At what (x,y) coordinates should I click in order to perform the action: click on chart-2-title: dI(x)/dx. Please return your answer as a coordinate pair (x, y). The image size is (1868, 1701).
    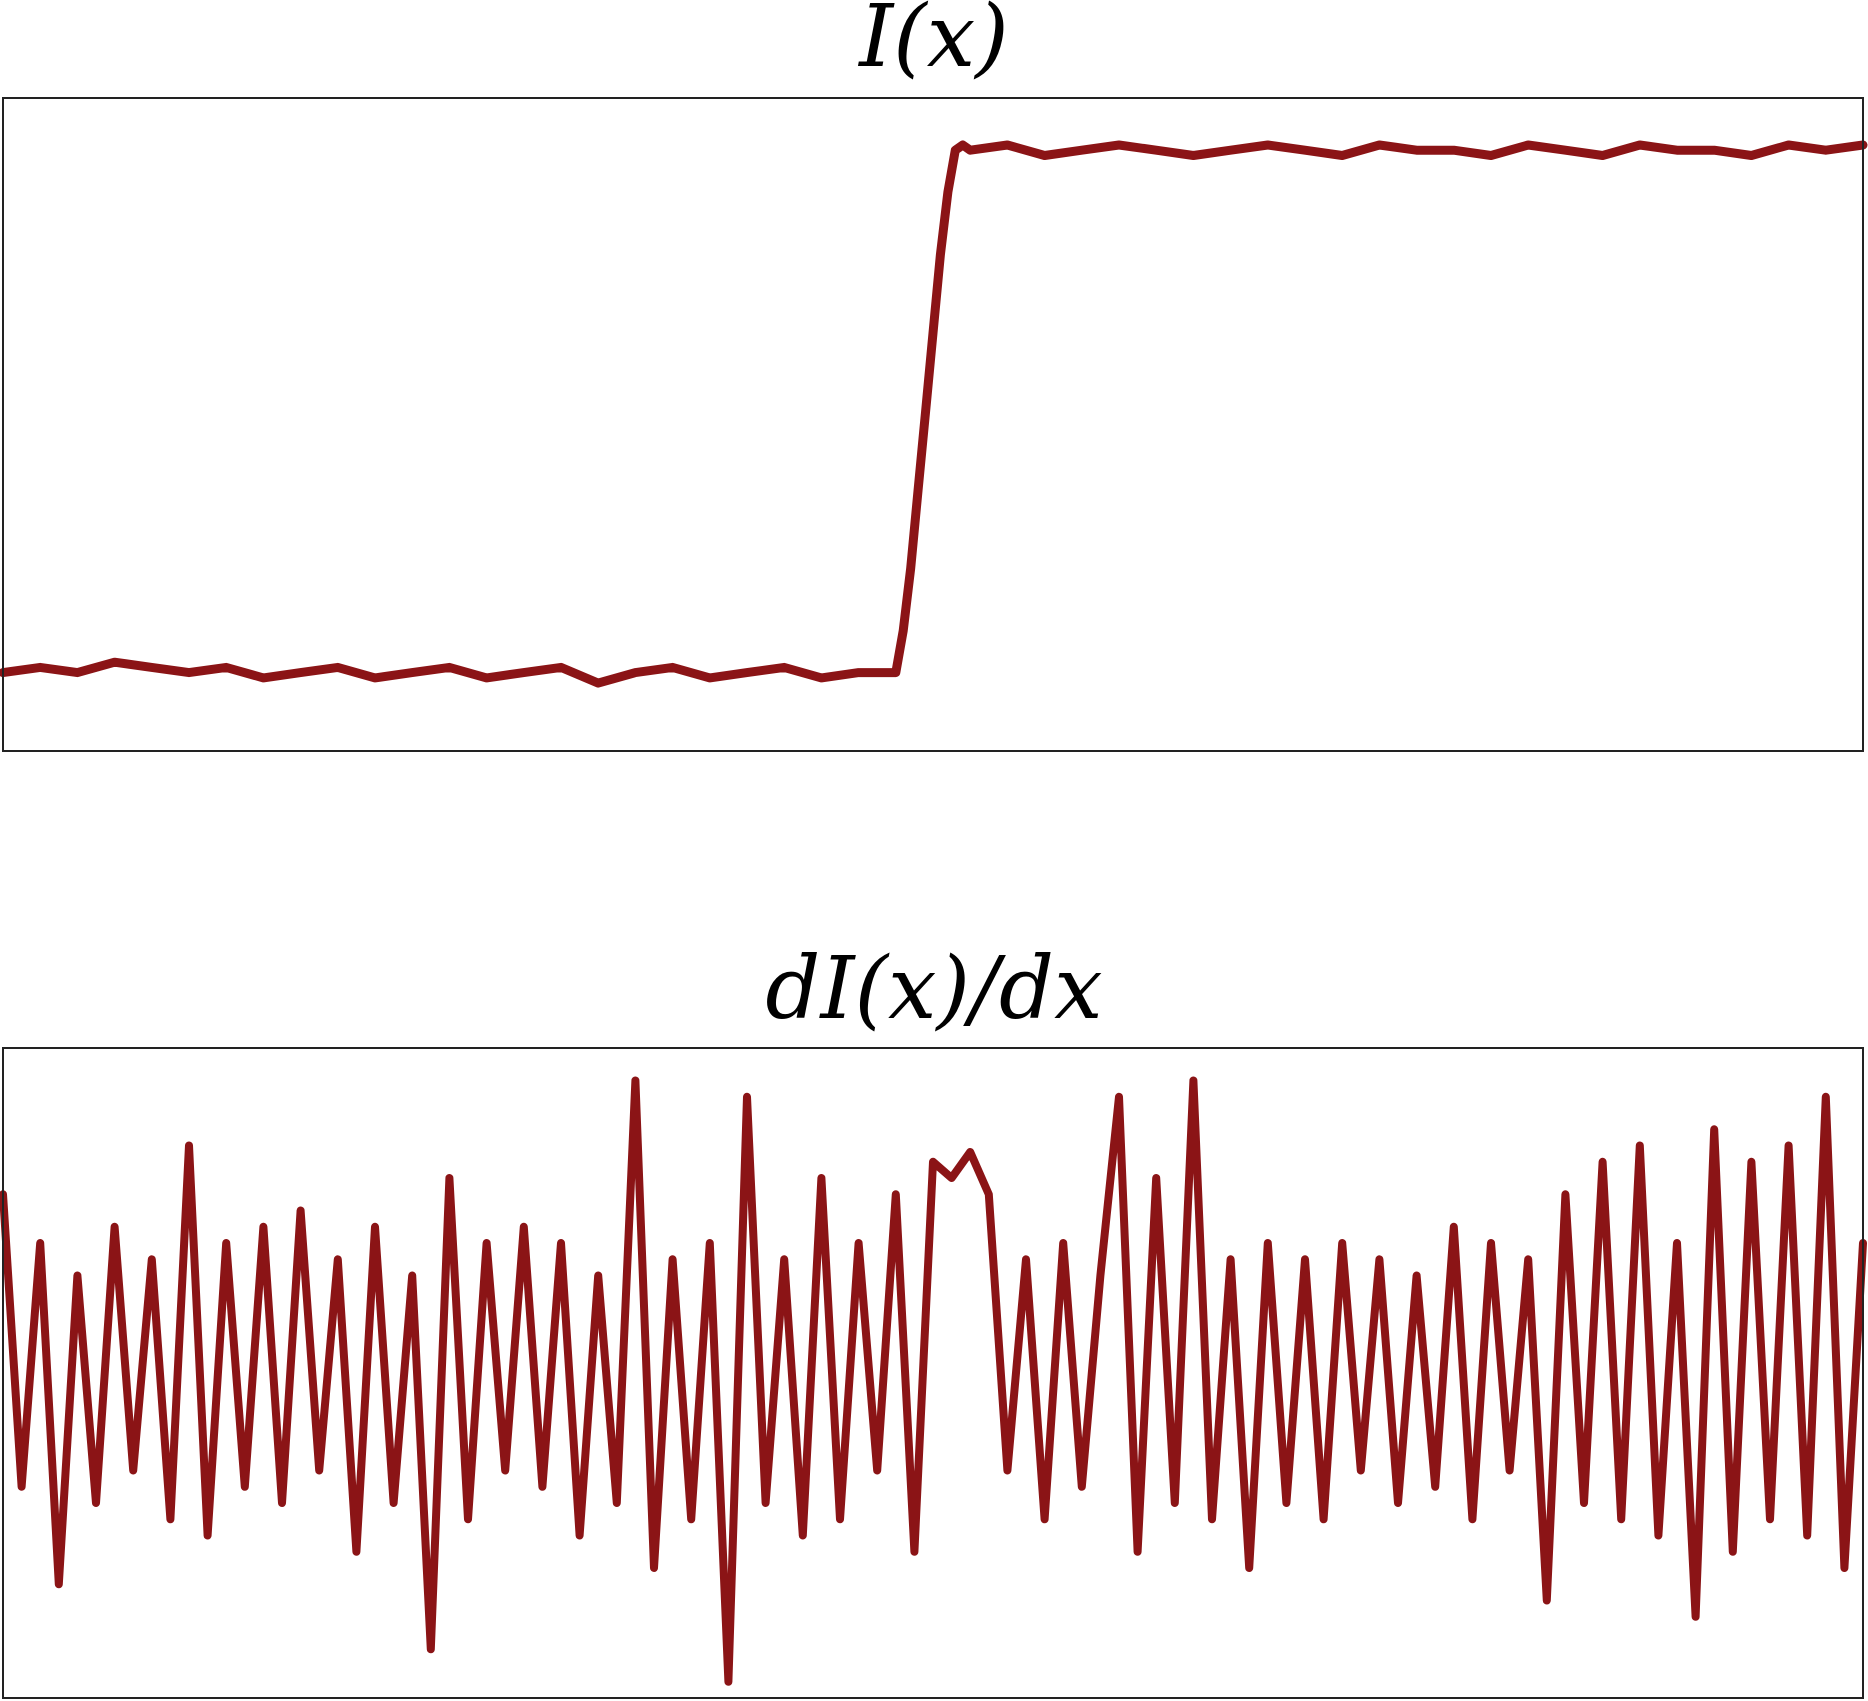
    Looking at the image, I should click on (933, 989).